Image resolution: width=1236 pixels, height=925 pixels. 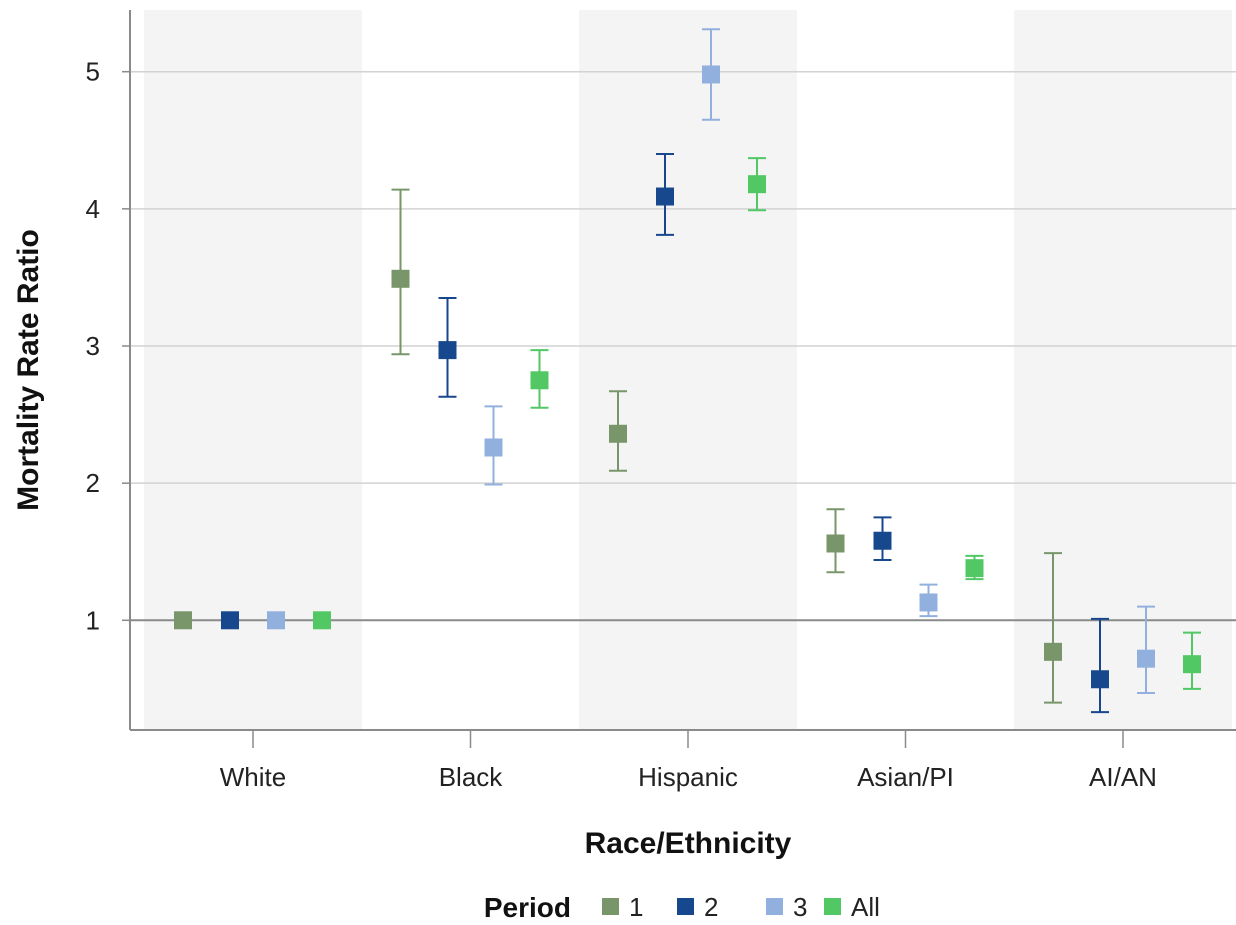 I want to click on legend-label: 3, so click(x=800, y=907).